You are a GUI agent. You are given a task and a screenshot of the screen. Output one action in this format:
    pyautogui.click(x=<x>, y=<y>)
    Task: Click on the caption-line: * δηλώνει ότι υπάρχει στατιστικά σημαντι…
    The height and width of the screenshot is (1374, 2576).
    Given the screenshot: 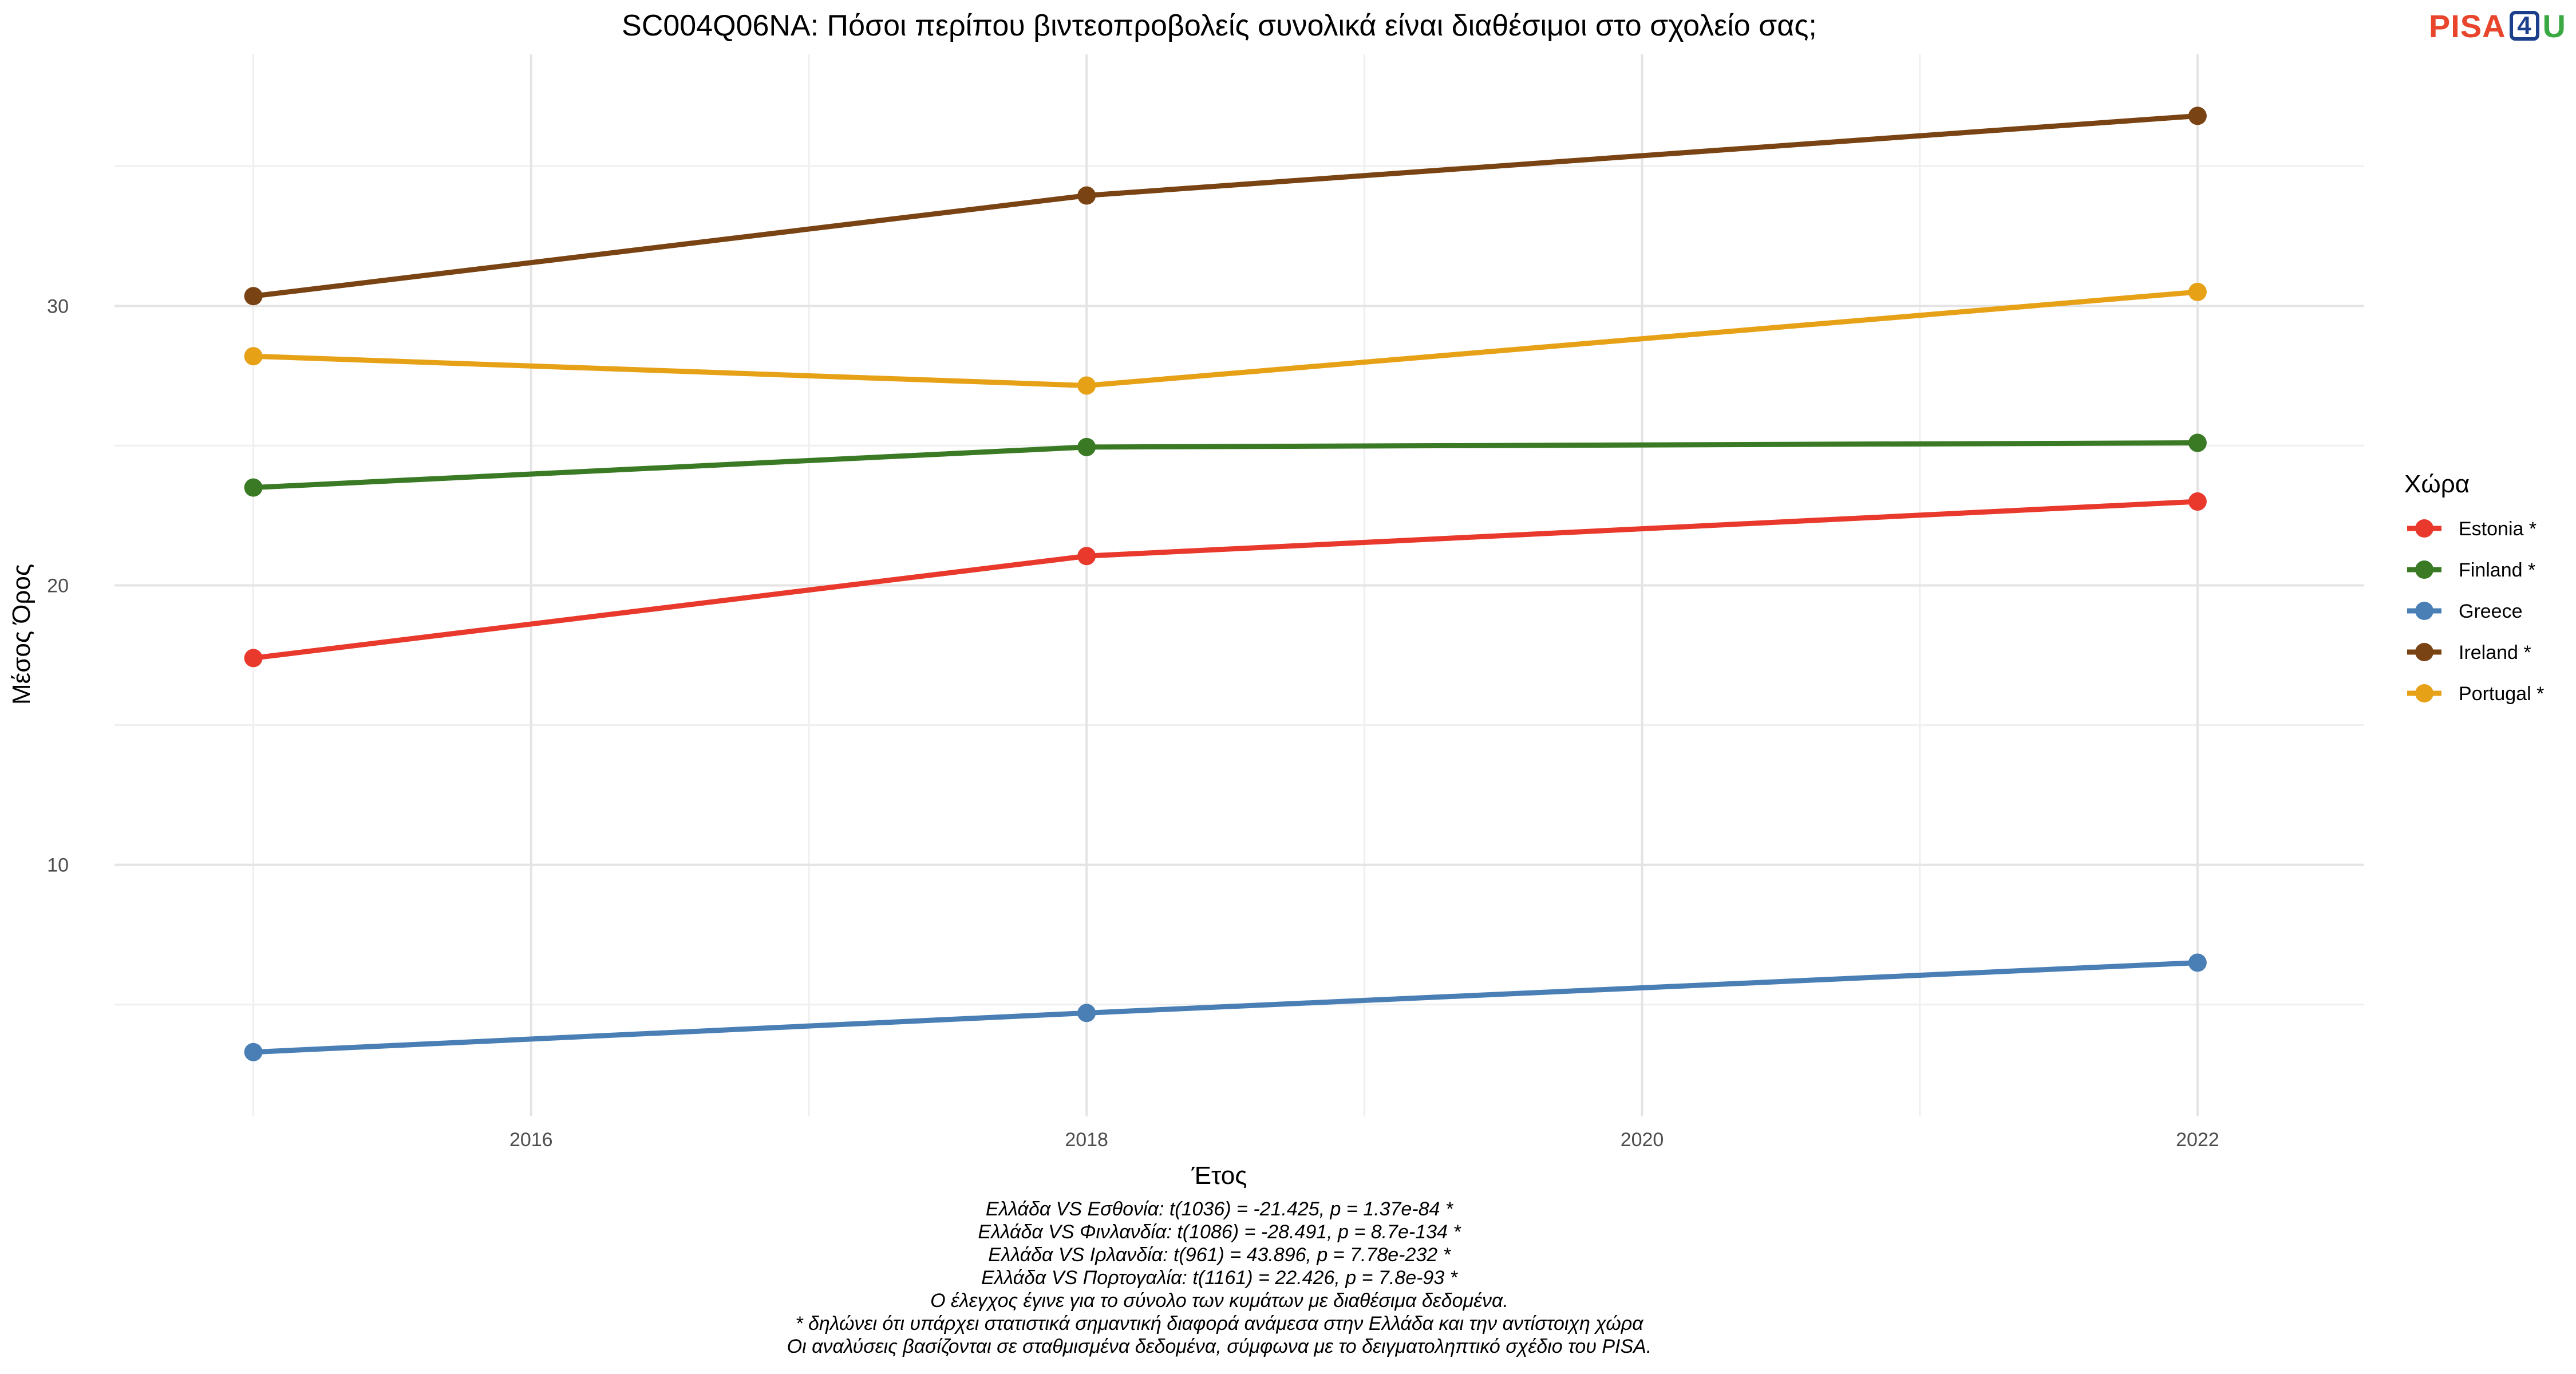 What is the action you would take?
    pyautogui.click(x=1219, y=1323)
    